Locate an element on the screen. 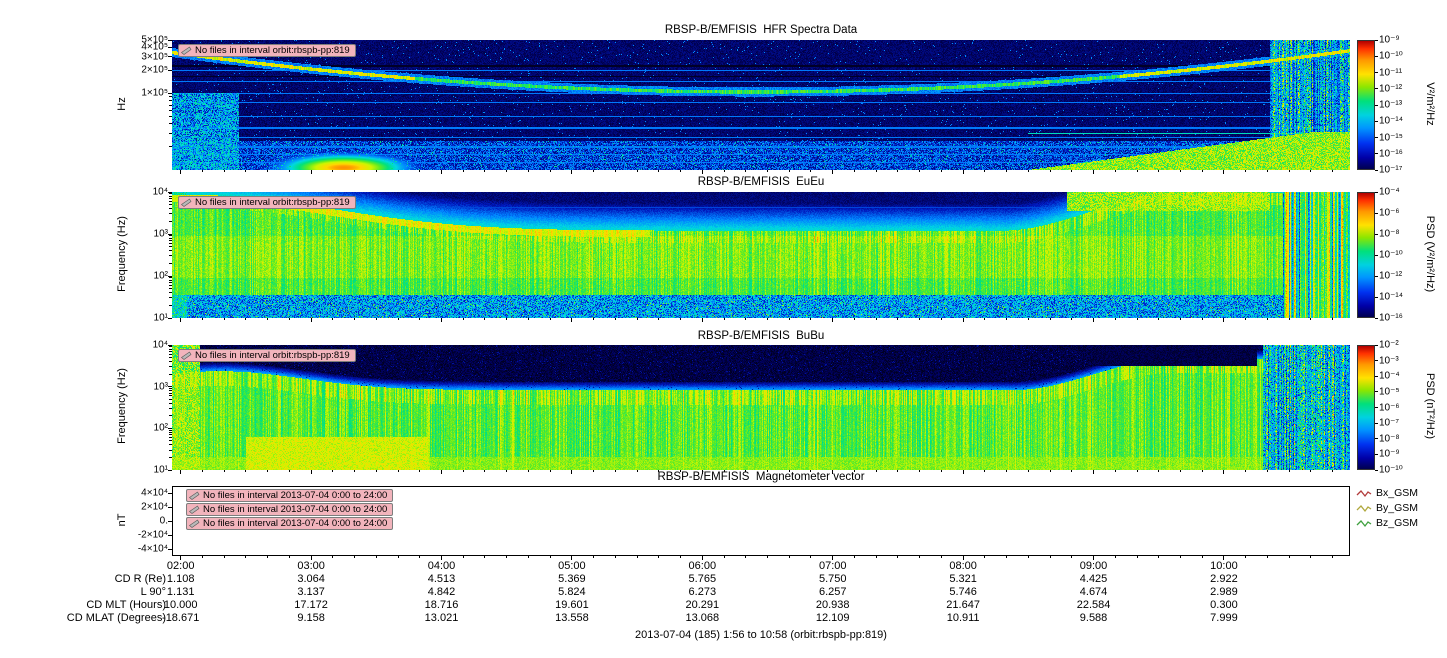 Image resolution: width=1447 pixels, height=658 pixels. ephemeris-value: 18.716 is located at coordinates (441, 605).